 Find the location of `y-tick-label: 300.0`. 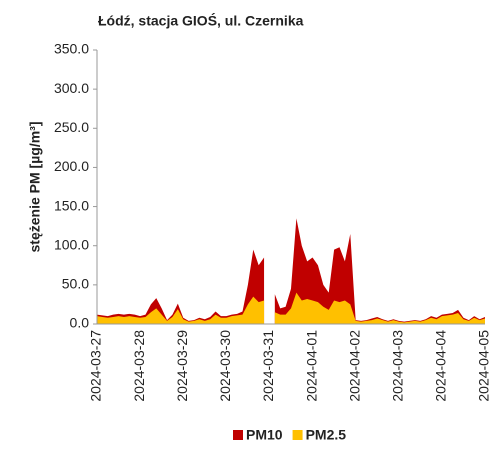

y-tick-label: 300.0 is located at coordinates (71, 88).